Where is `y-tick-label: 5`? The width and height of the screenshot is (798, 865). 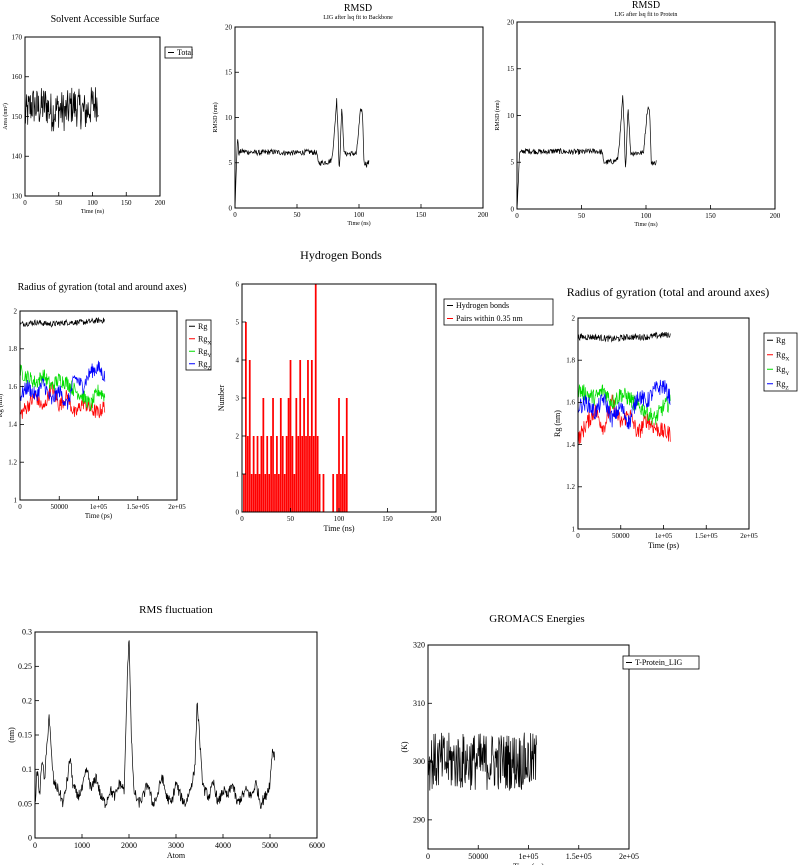 y-tick-label: 5 is located at coordinates (238, 322).